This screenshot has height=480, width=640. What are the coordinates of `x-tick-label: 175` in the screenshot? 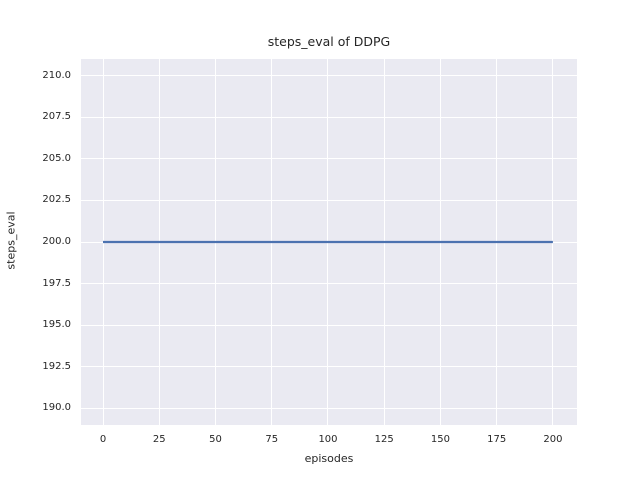 It's located at (497, 439).